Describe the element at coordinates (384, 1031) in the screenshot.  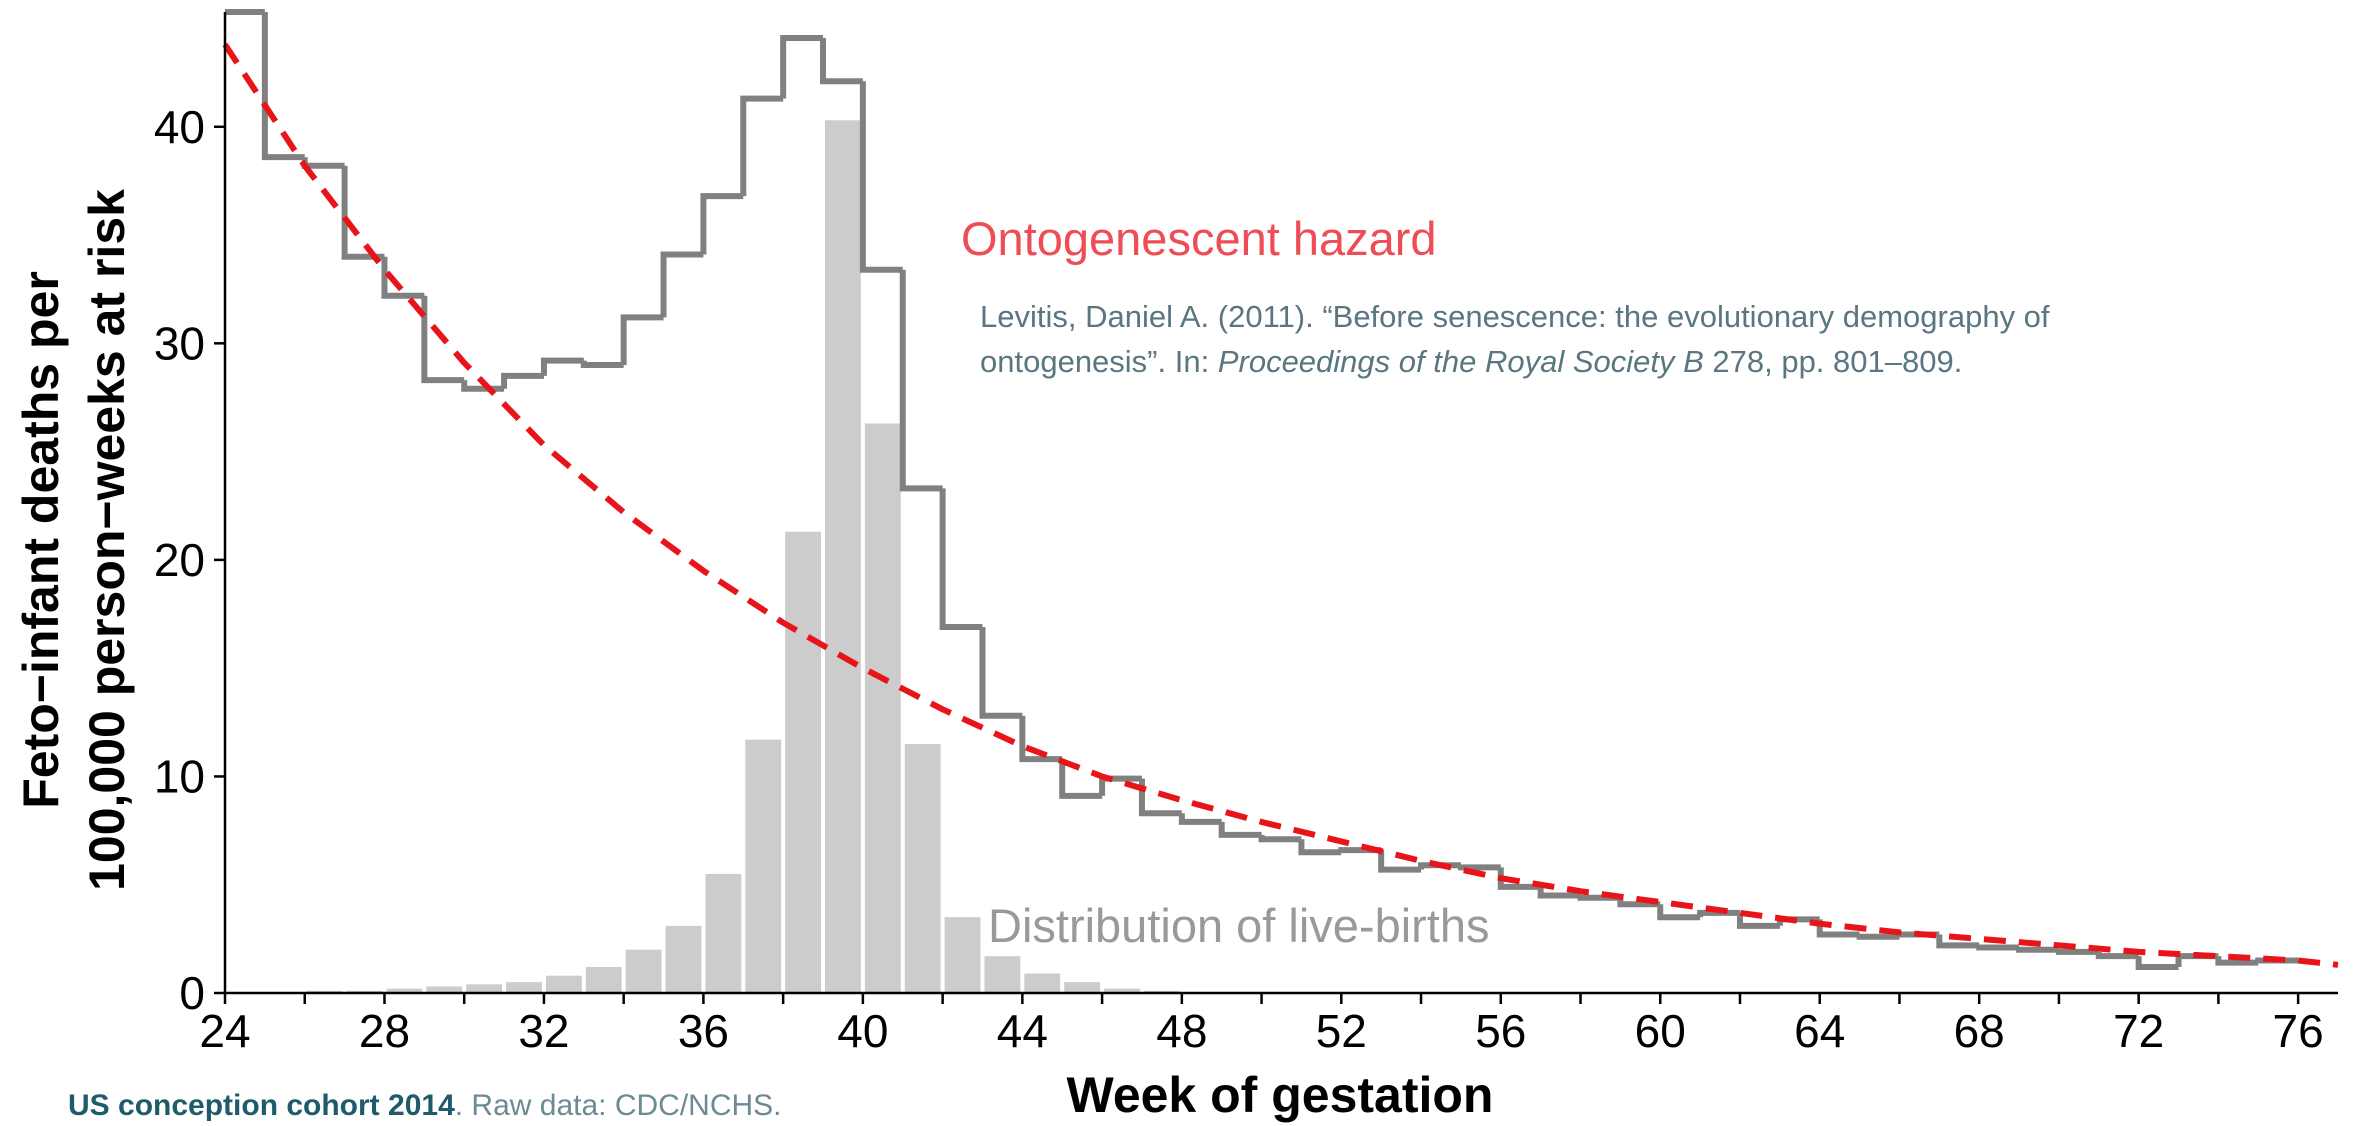
I see `x-tick-label: 28` at that location.